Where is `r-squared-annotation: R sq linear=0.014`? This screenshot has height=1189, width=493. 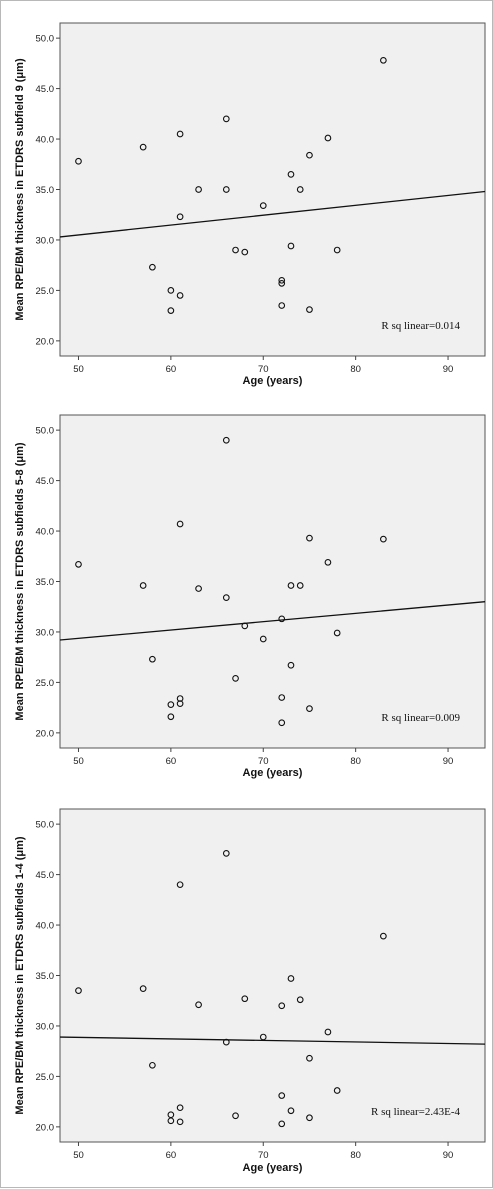 r-squared-annotation: R sq linear=0.014 is located at coordinates (420, 326).